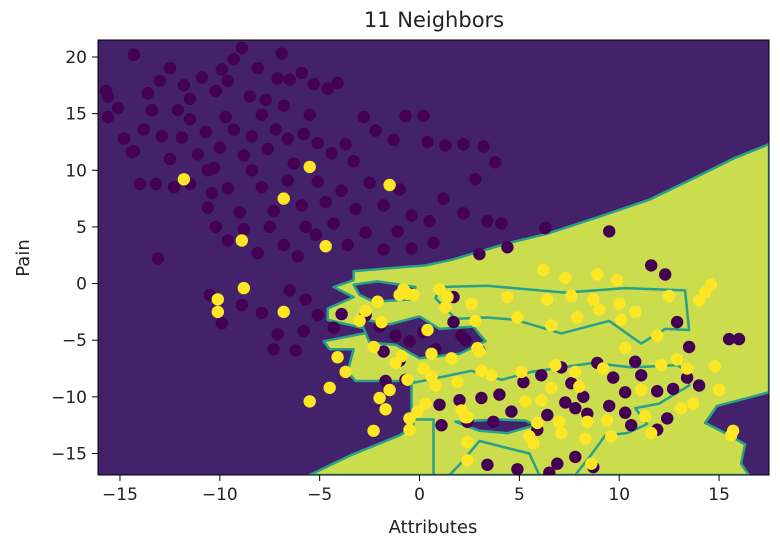 Image resolution: width=780 pixels, height=548 pixels. What do you see at coordinates (319, 495) in the screenshot?
I see `x-tick-label: −5` at bounding box center [319, 495].